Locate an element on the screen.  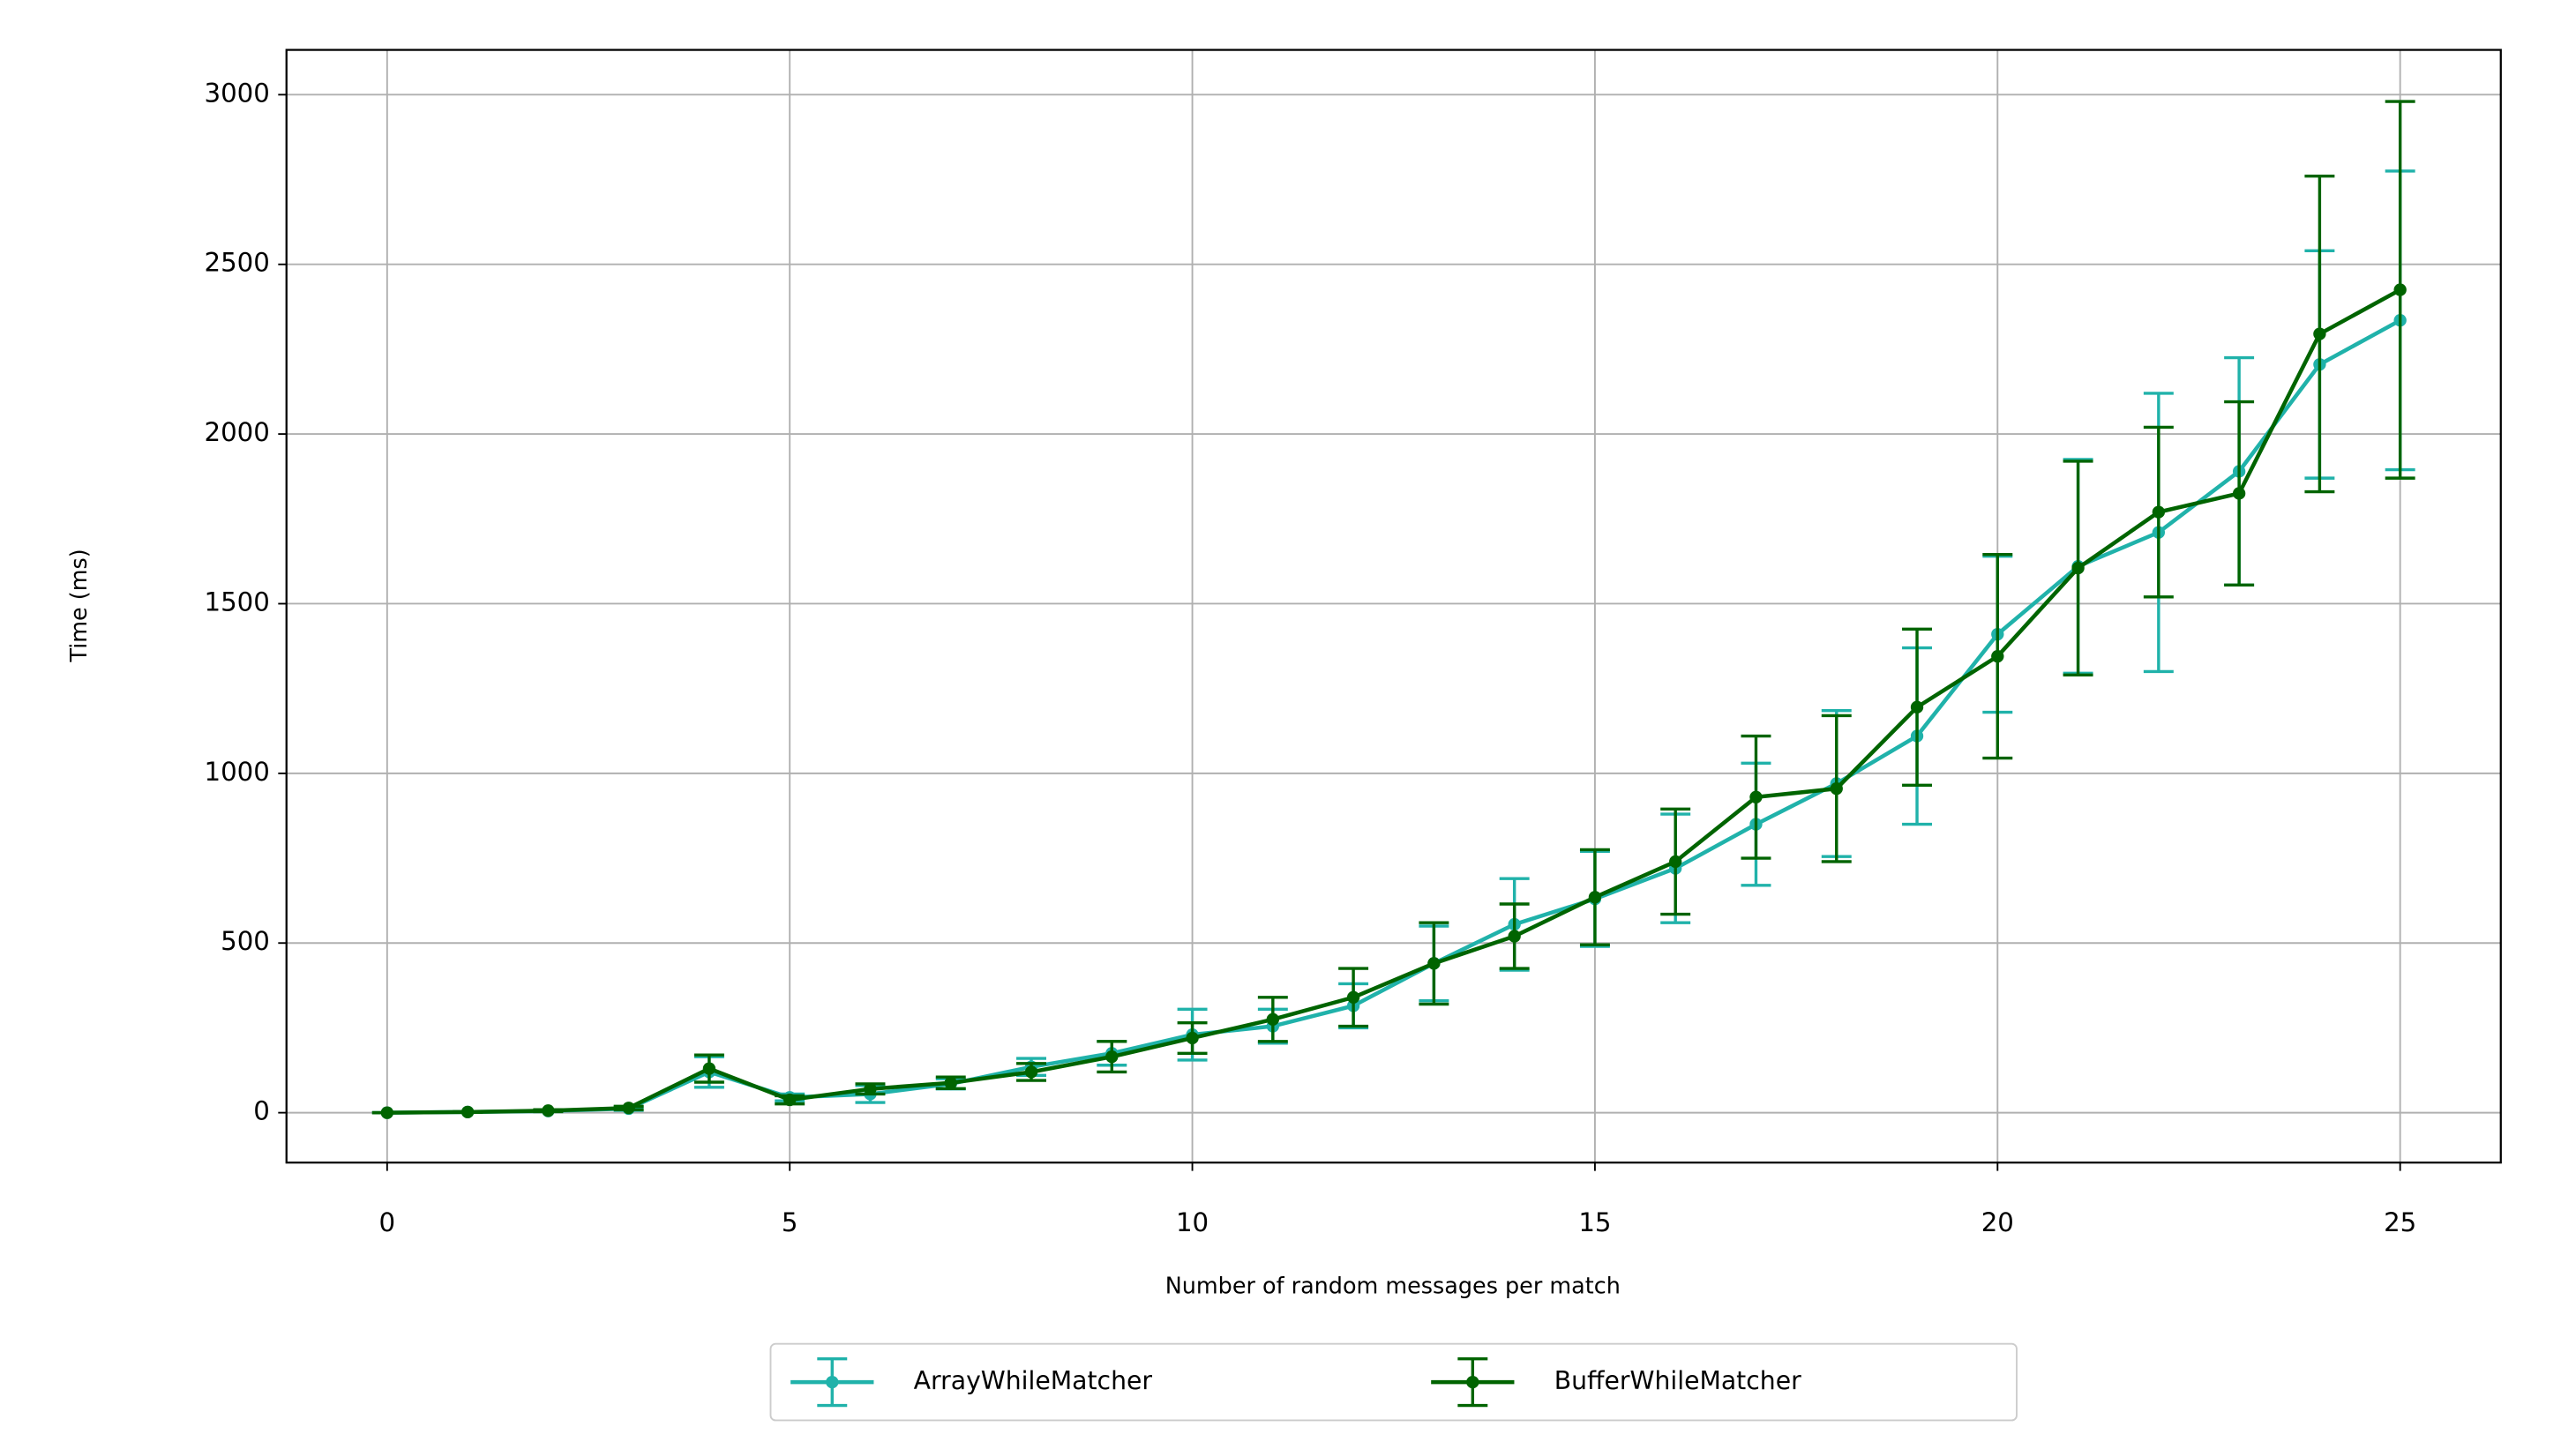
x-tick-label: 5 is located at coordinates (790, 1222).